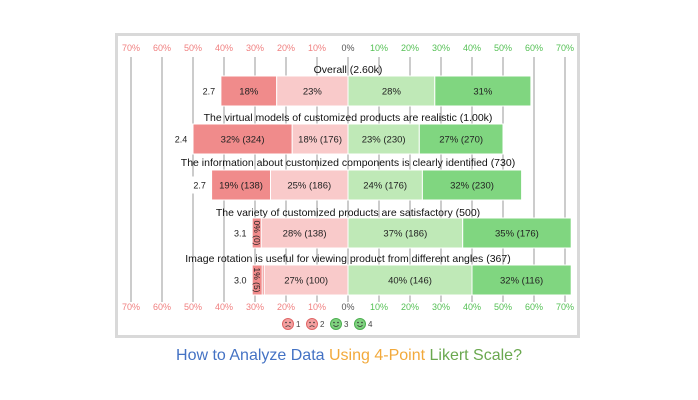 This screenshot has height=400, width=698. I want to click on data-label: 23% (230), so click(384, 140).